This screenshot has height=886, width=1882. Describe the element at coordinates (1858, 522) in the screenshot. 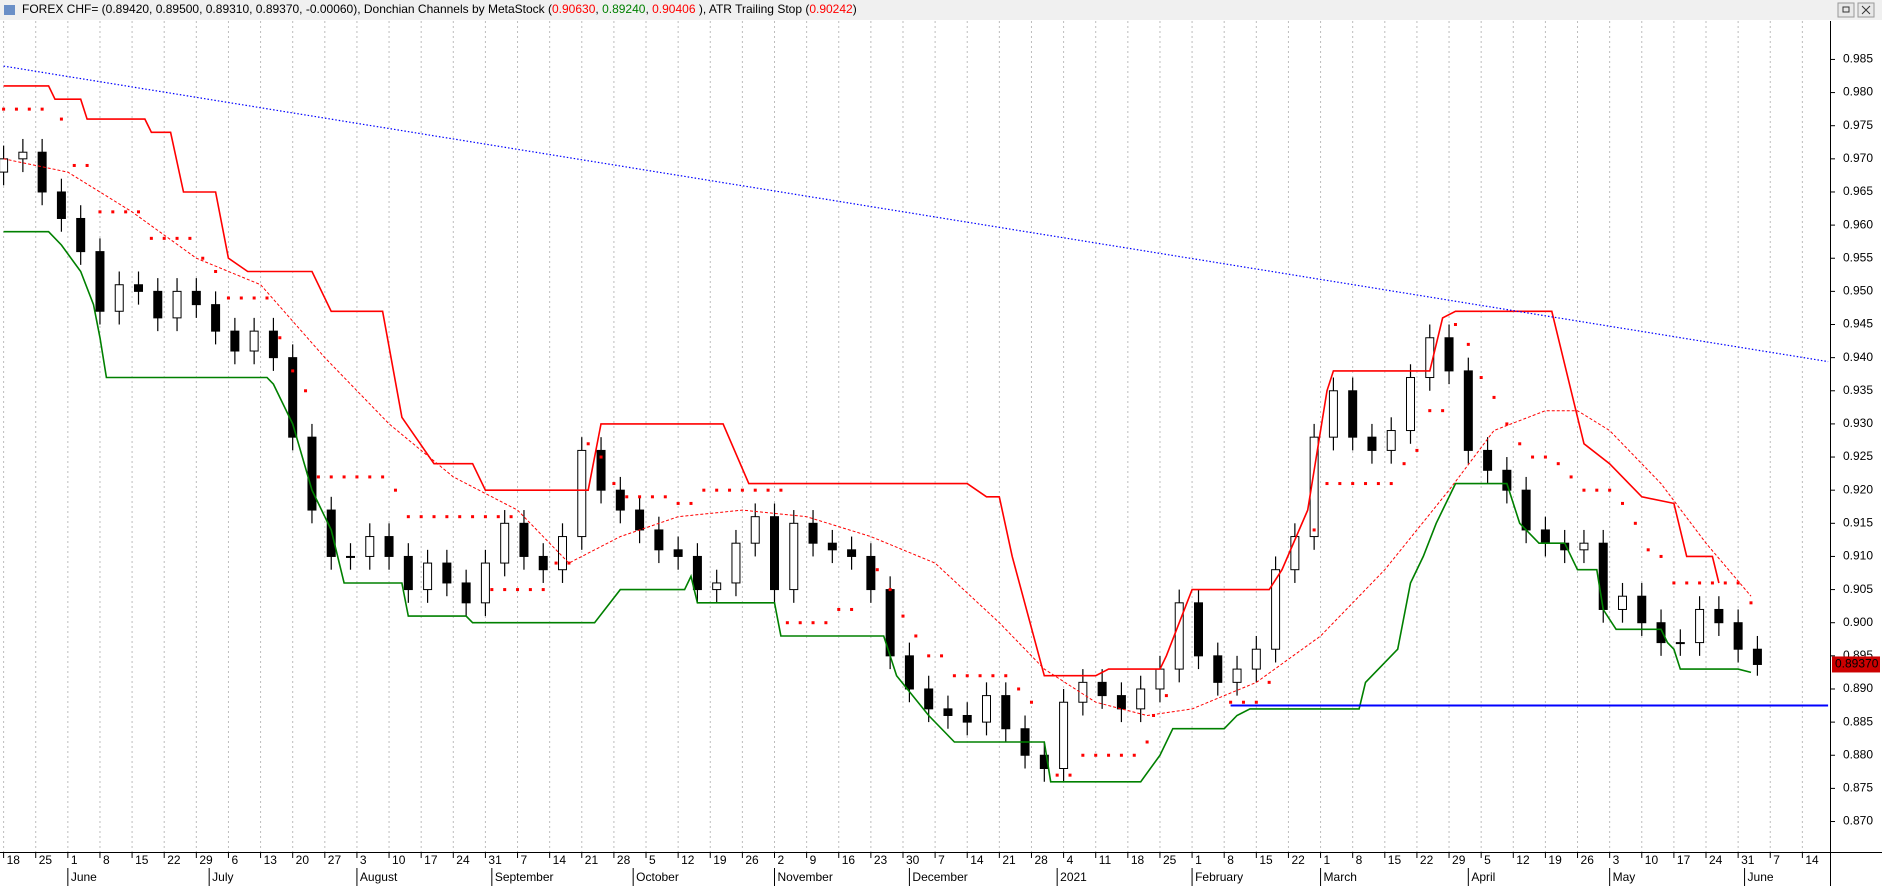

I see `y-tick-label: 0.915` at that location.